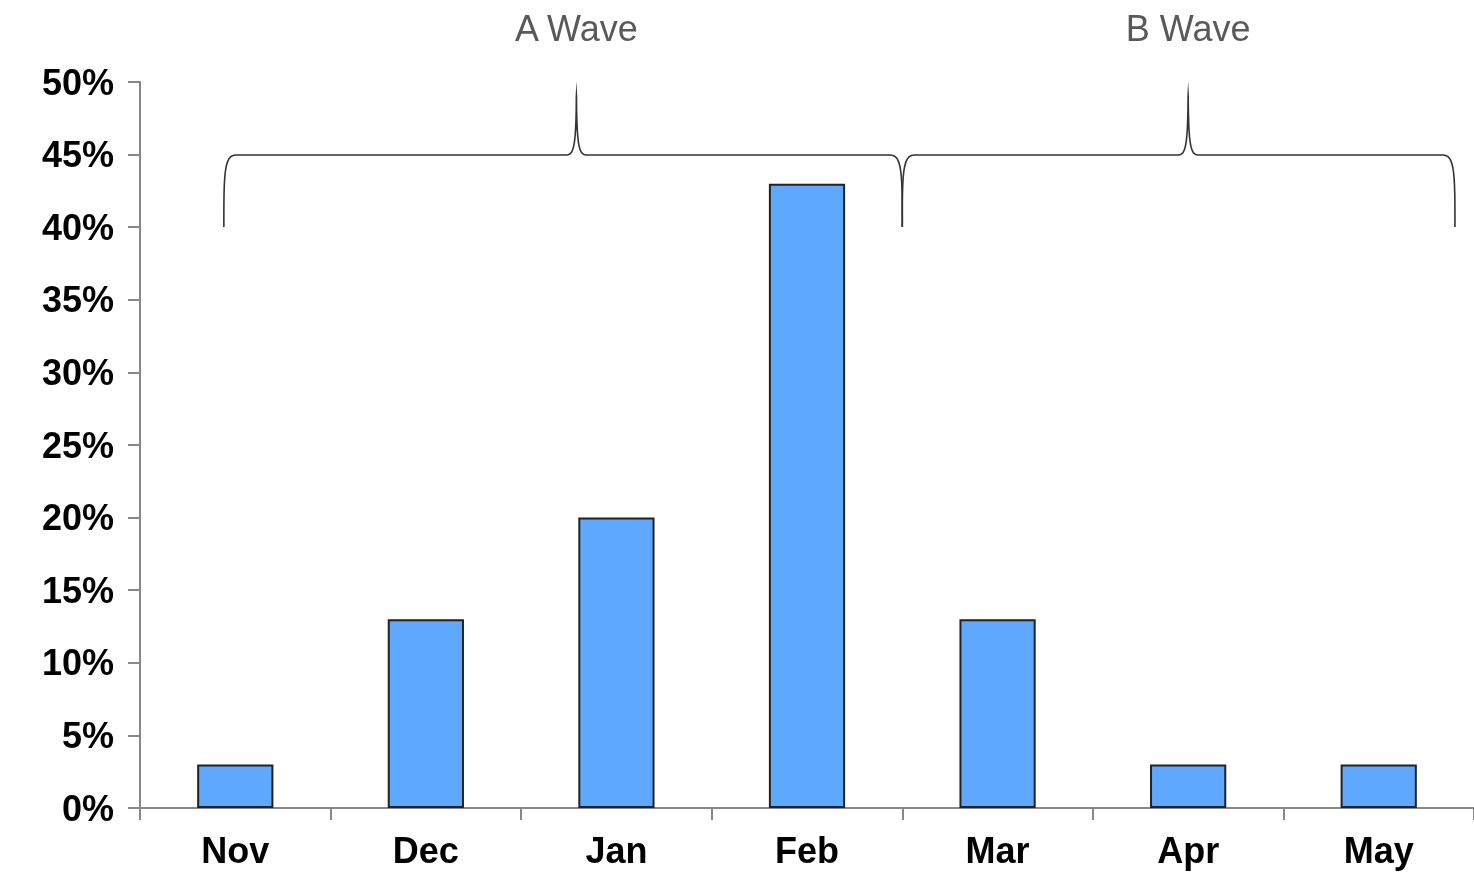  What do you see at coordinates (87, 808) in the screenshot?
I see `y-tick-label: 0%` at bounding box center [87, 808].